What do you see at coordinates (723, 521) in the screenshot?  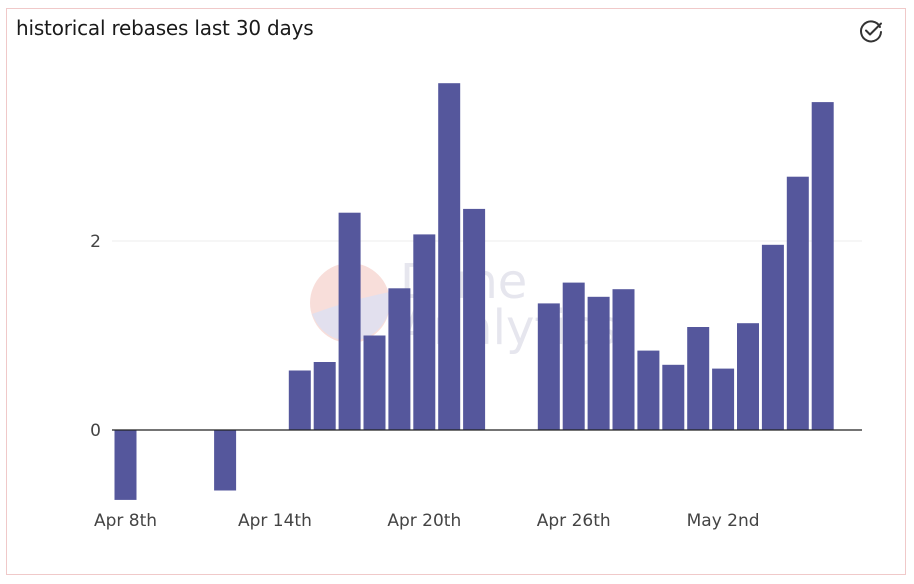 I see `x-tick-label: May 2nd` at bounding box center [723, 521].